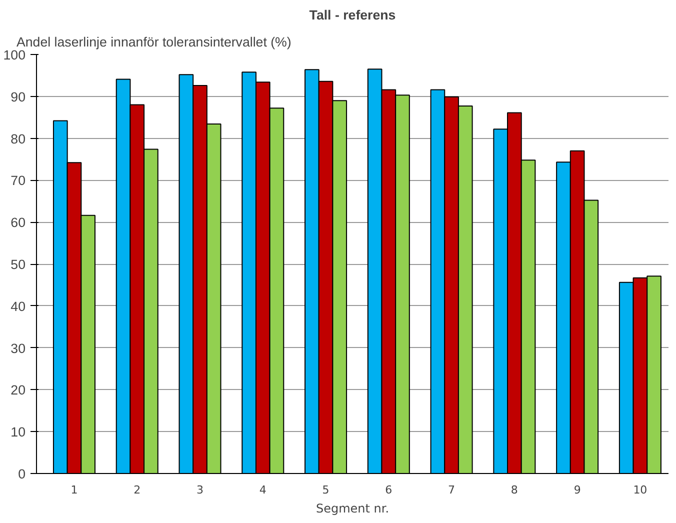 The image size is (676, 523). I want to click on x-tick-label: 3, so click(200, 490).